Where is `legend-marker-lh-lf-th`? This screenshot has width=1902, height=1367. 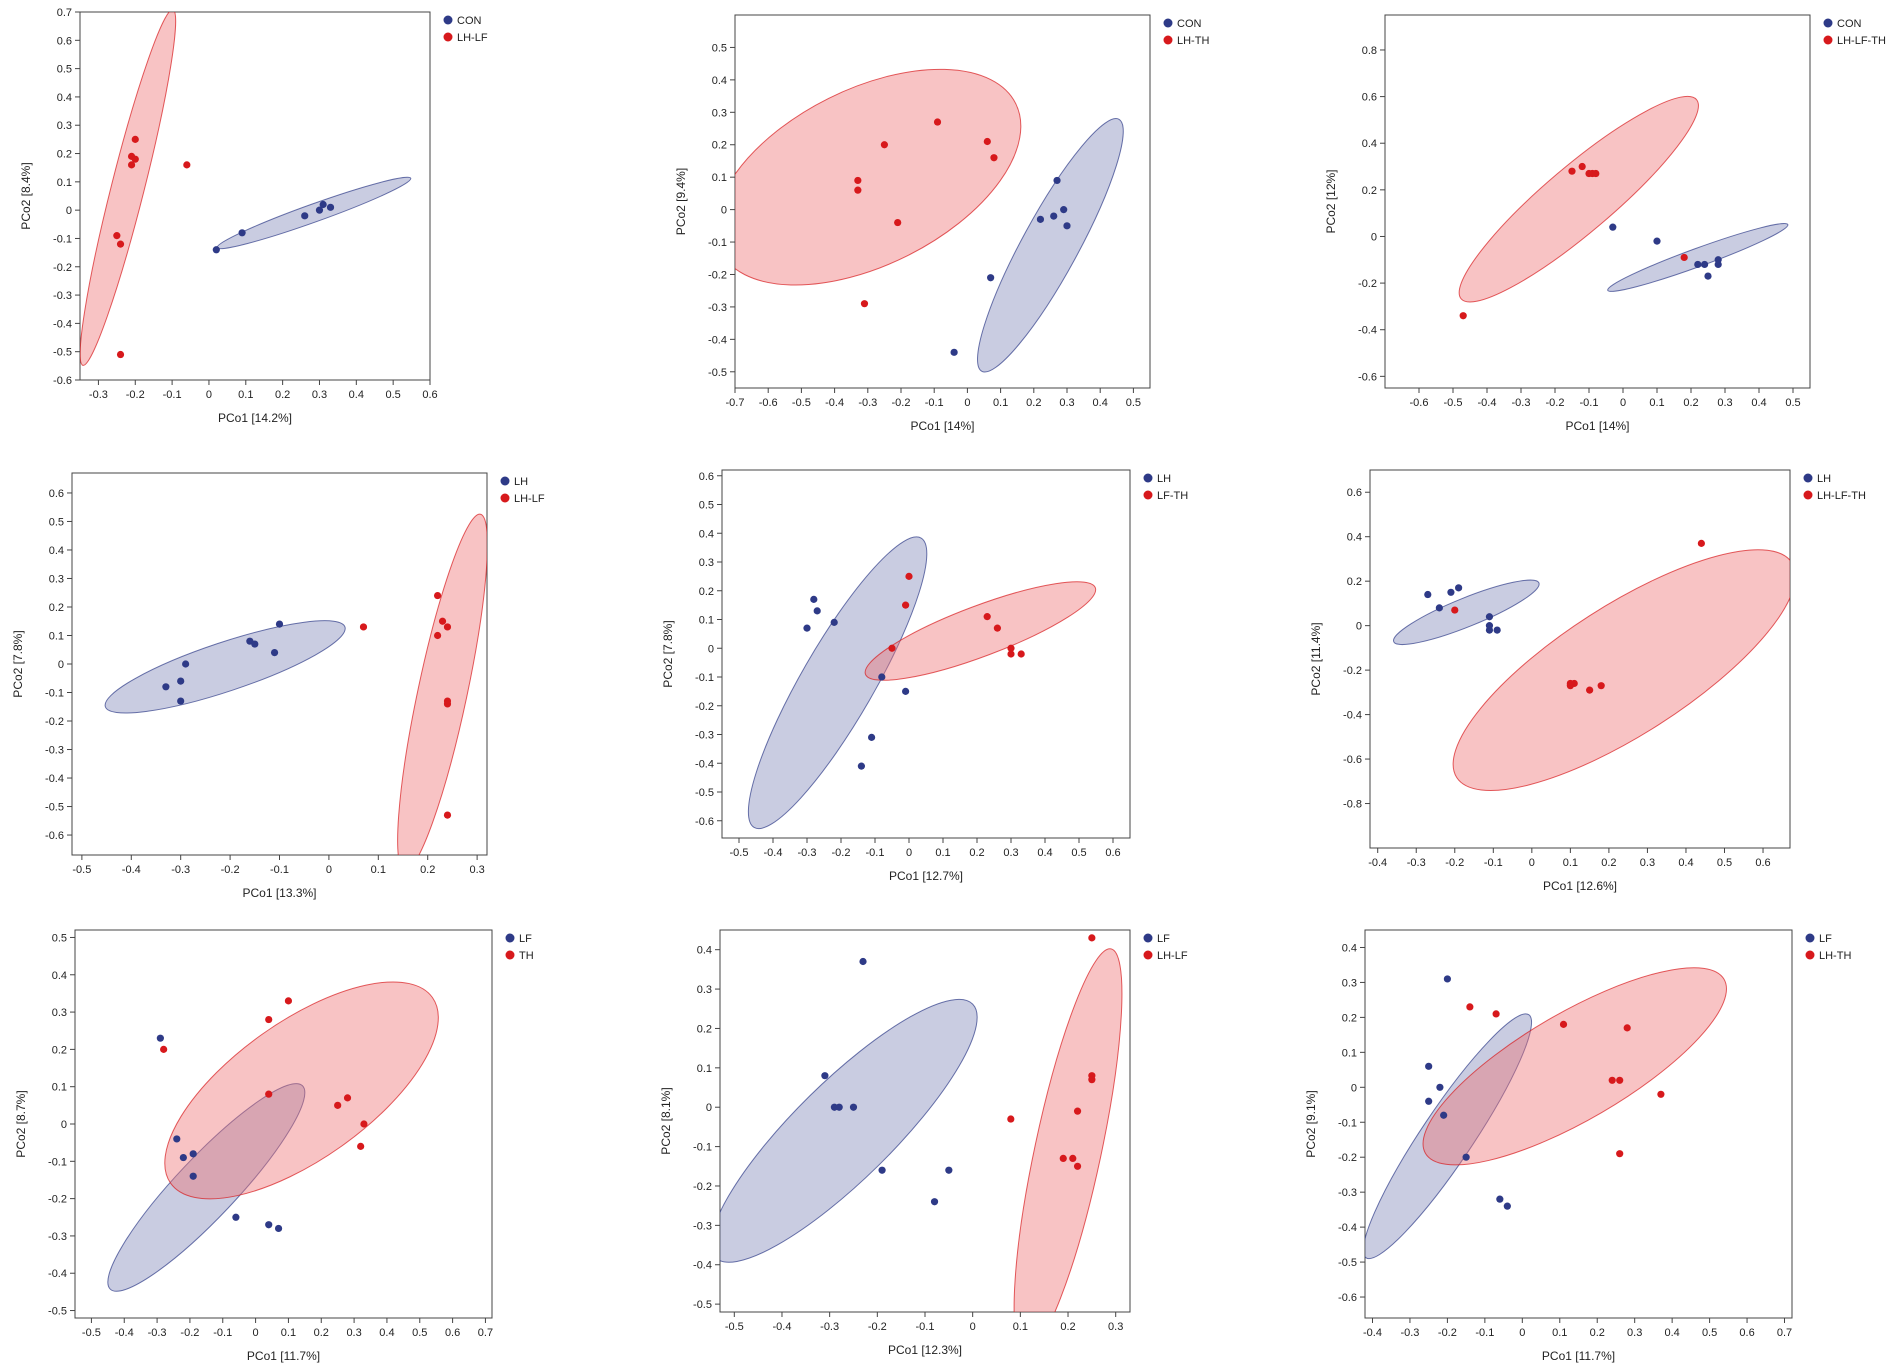 legend-marker-lh-lf-th is located at coordinates (1828, 40).